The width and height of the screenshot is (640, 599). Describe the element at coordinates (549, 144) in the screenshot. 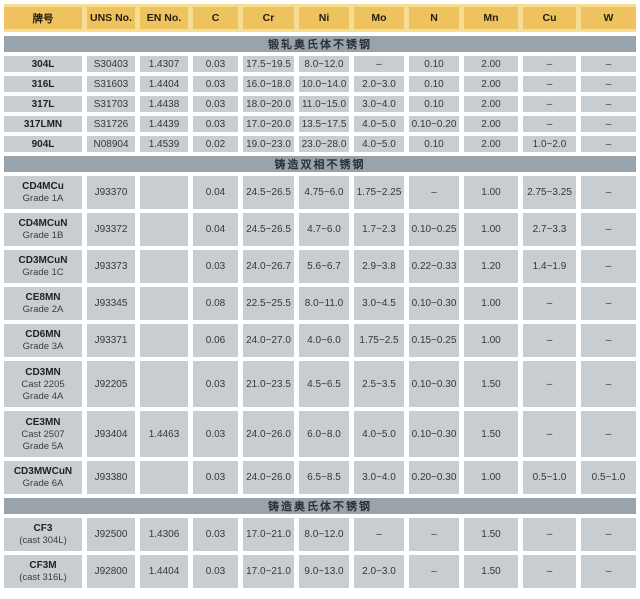

I see `value-cell: 1.0~2.0` at that location.